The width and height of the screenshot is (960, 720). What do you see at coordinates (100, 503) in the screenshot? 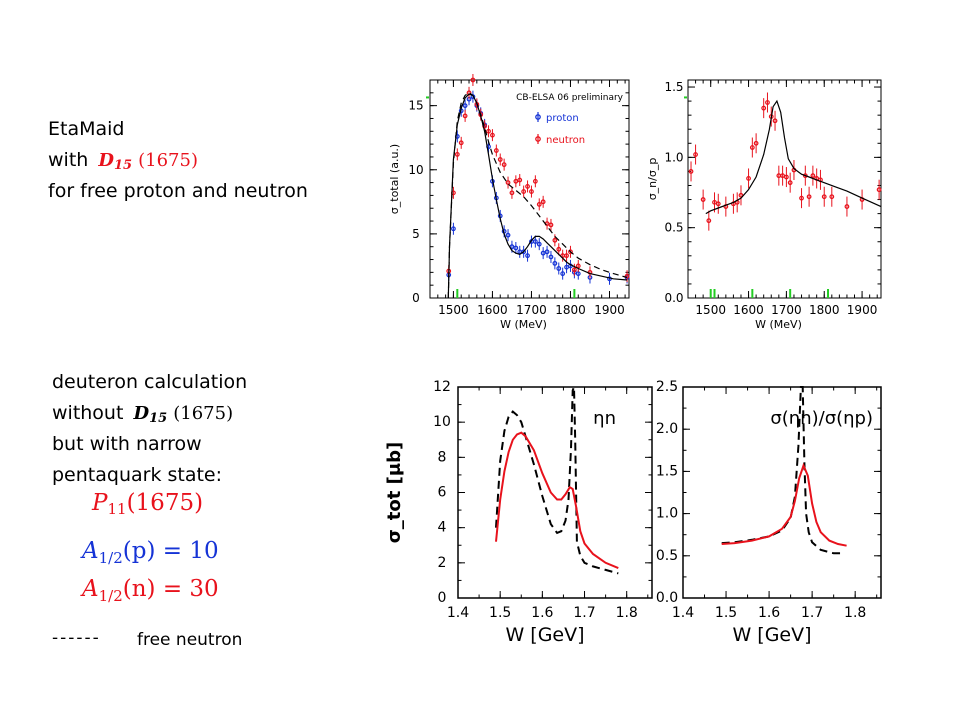
I see `p11-letter: P` at bounding box center [100, 503].